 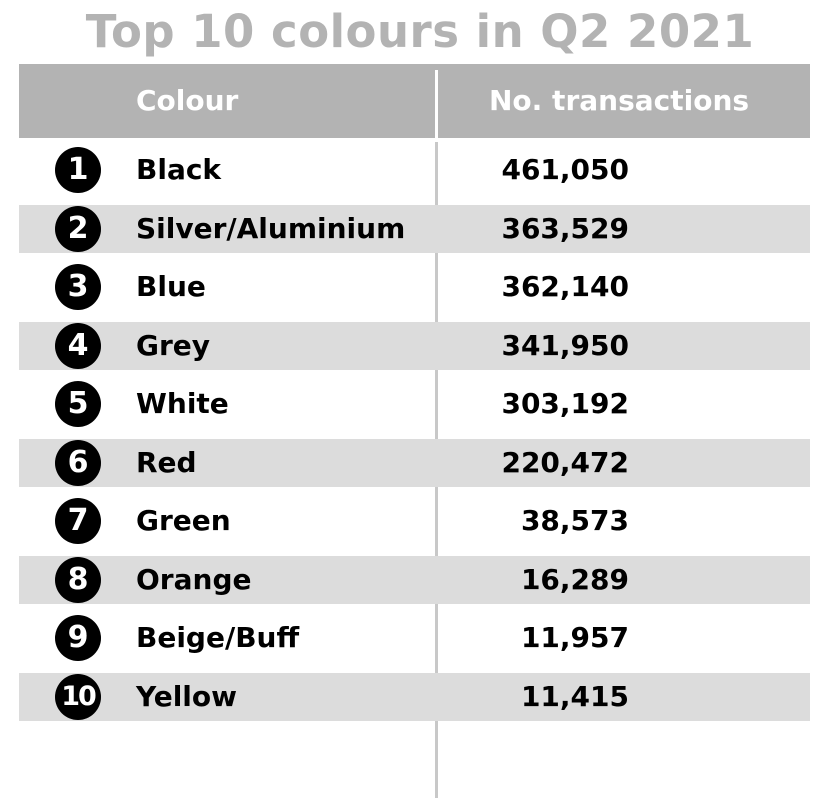 What do you see at coordinates (565, 228) in the screenshot?
I see `transaction-count: 363,529` at bounding box center [565, 228].